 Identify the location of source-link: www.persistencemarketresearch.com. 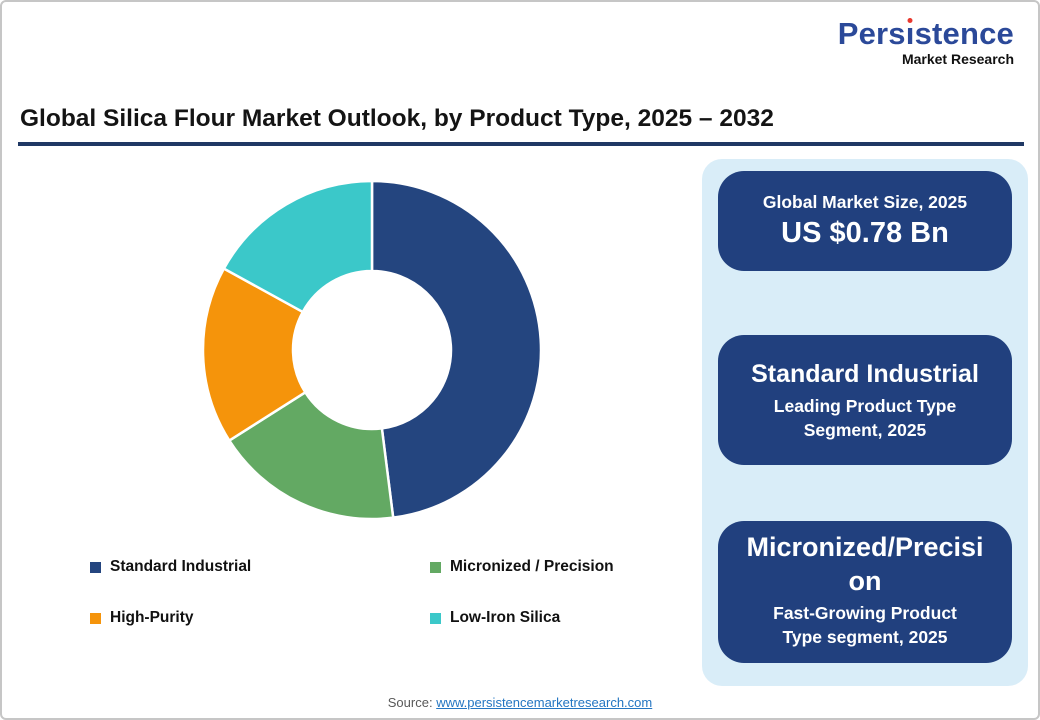
(544, 702).